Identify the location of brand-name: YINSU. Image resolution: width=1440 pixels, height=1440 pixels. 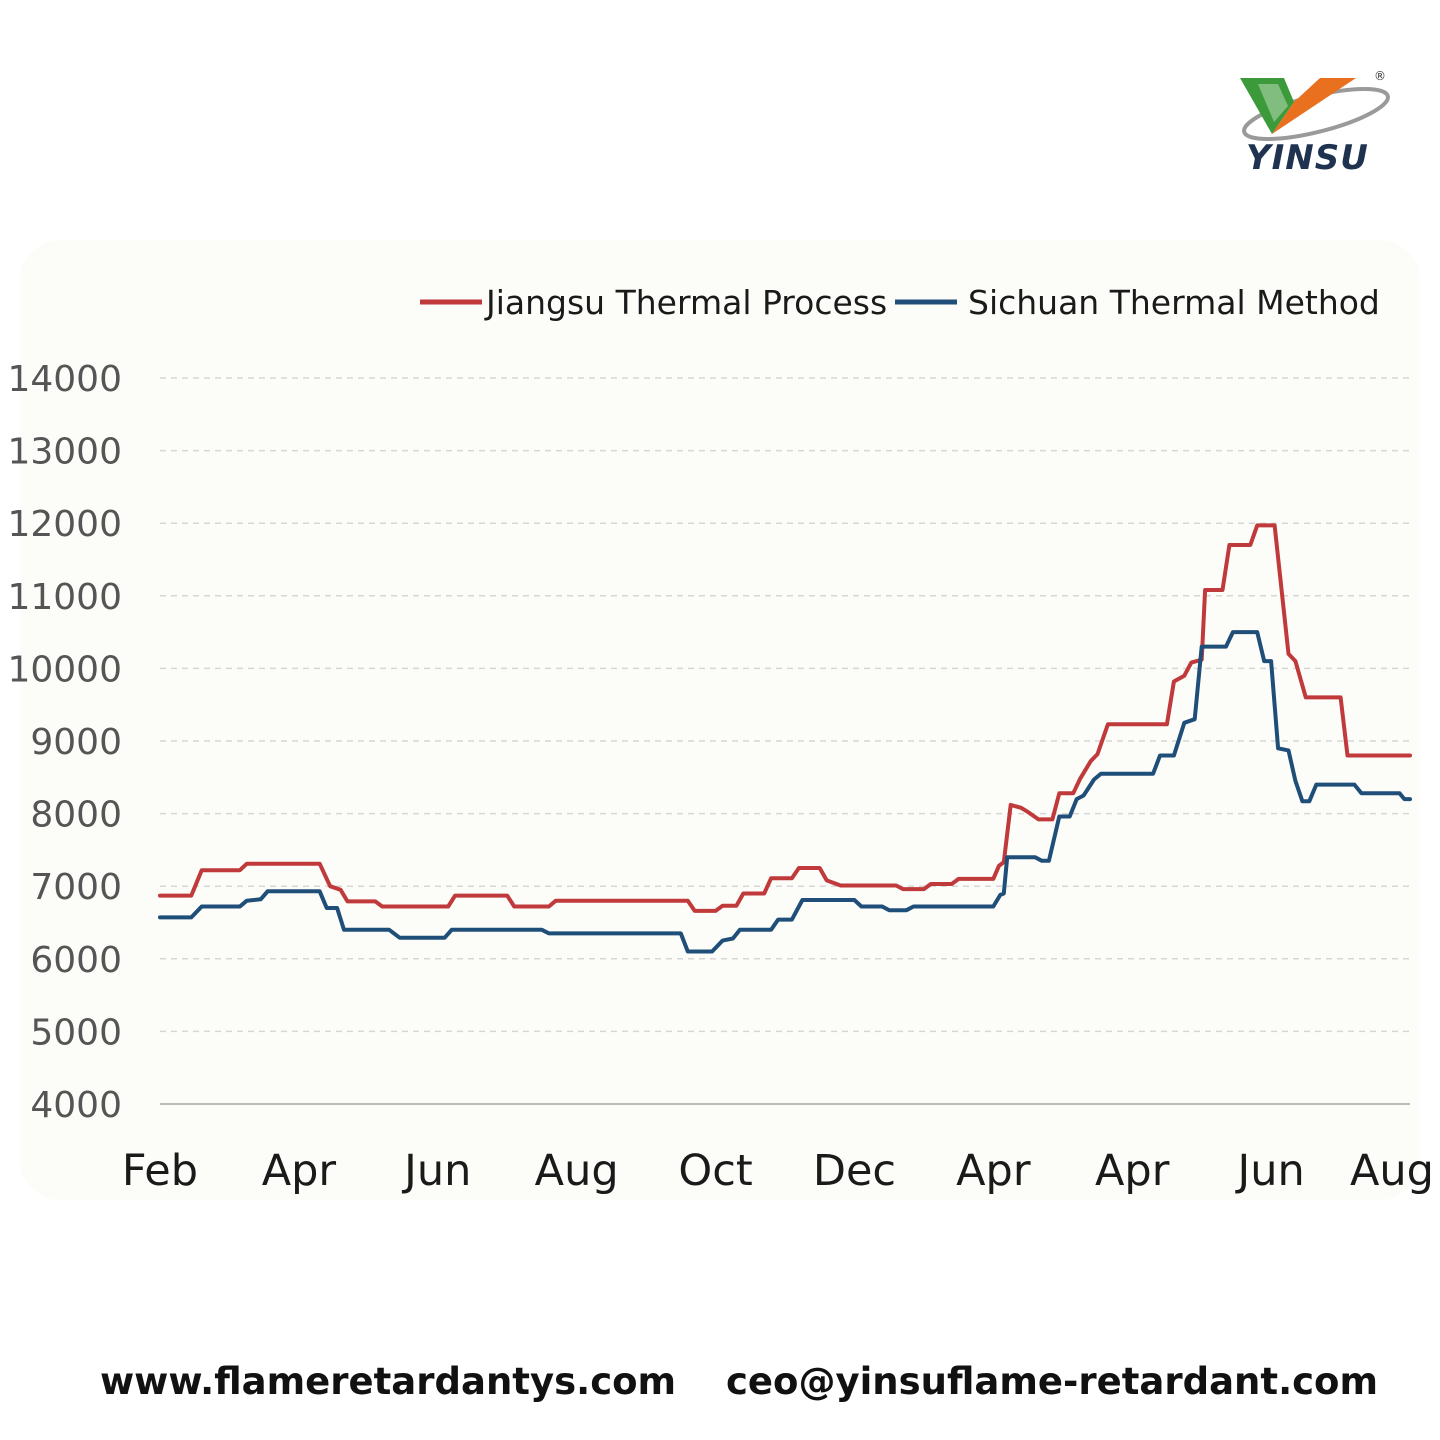
(1307, 158).